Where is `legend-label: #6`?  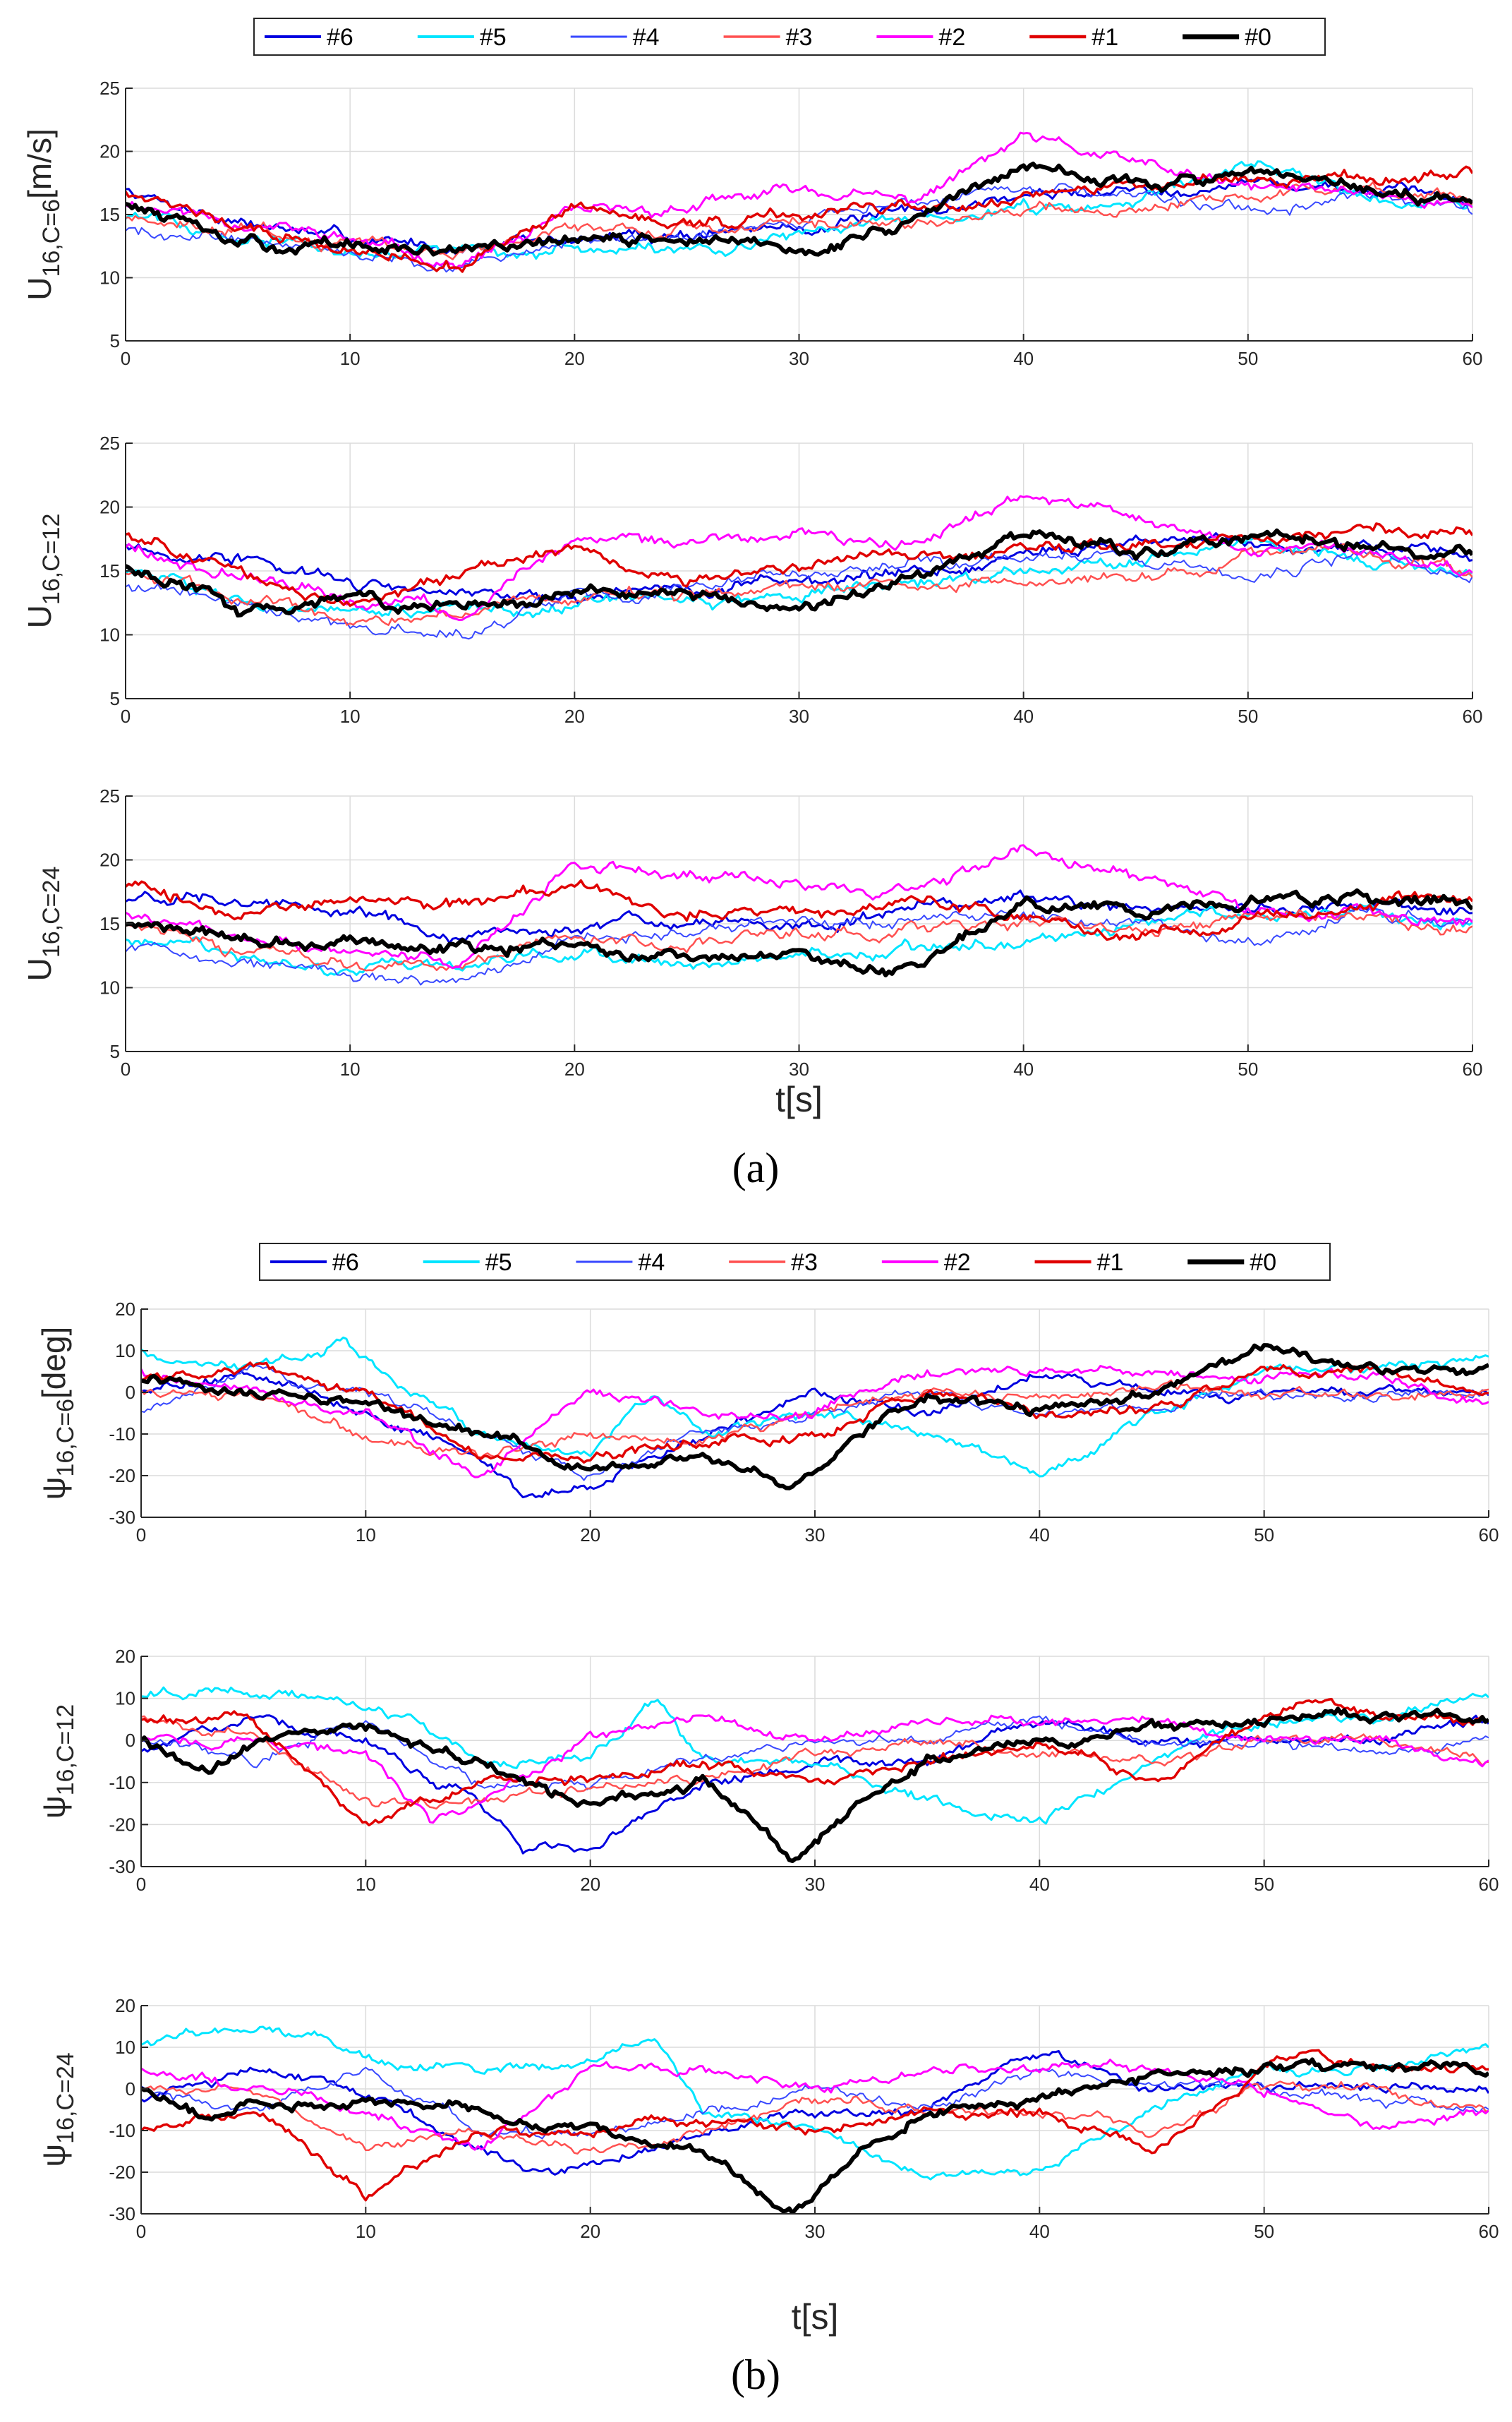 legend-label: #6 is located at coordinates (345, 1262).